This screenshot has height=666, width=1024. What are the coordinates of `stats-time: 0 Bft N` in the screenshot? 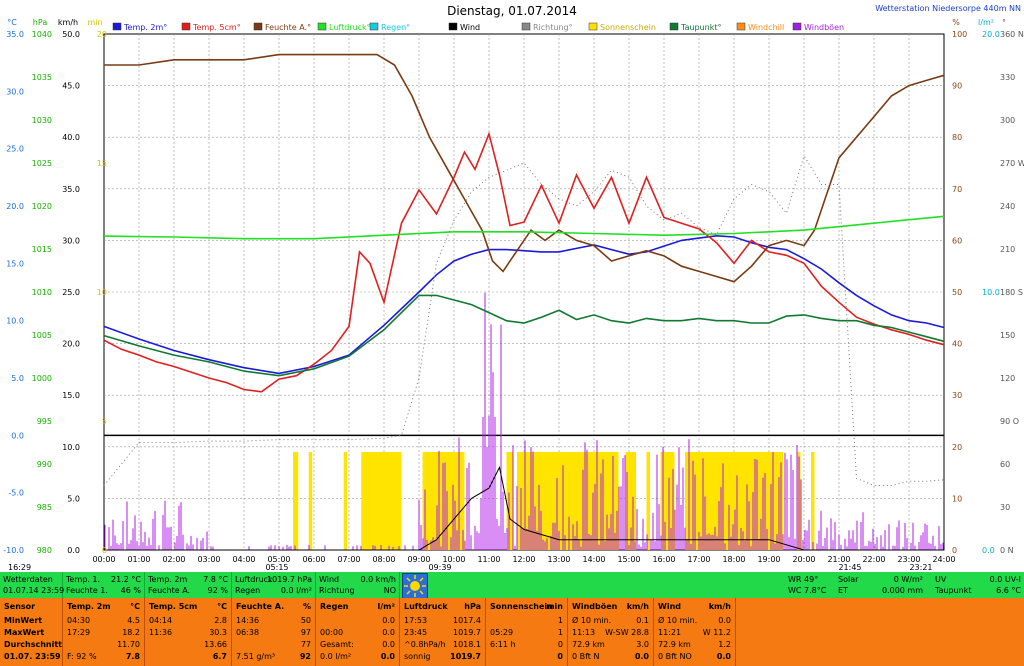 It's located at (586, 656).